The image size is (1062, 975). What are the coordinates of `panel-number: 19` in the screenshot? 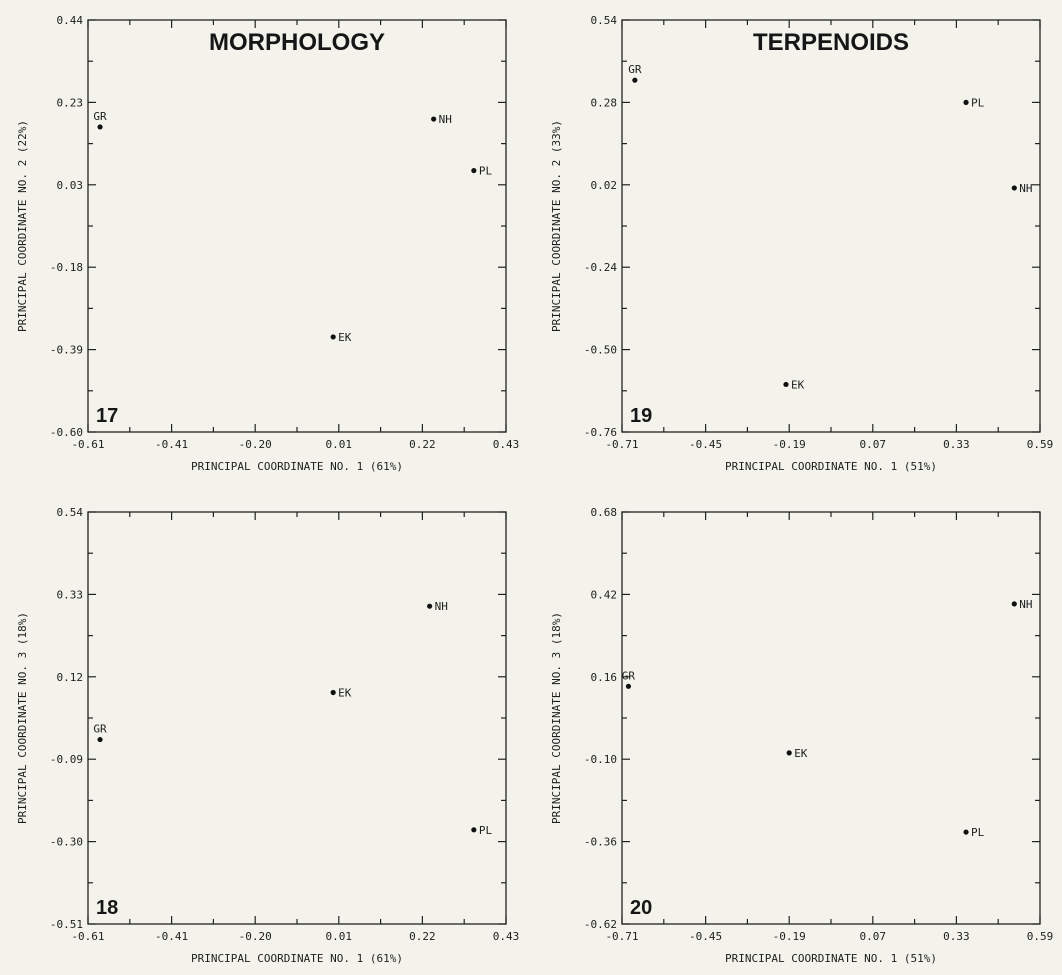 It's located at (641, 416).